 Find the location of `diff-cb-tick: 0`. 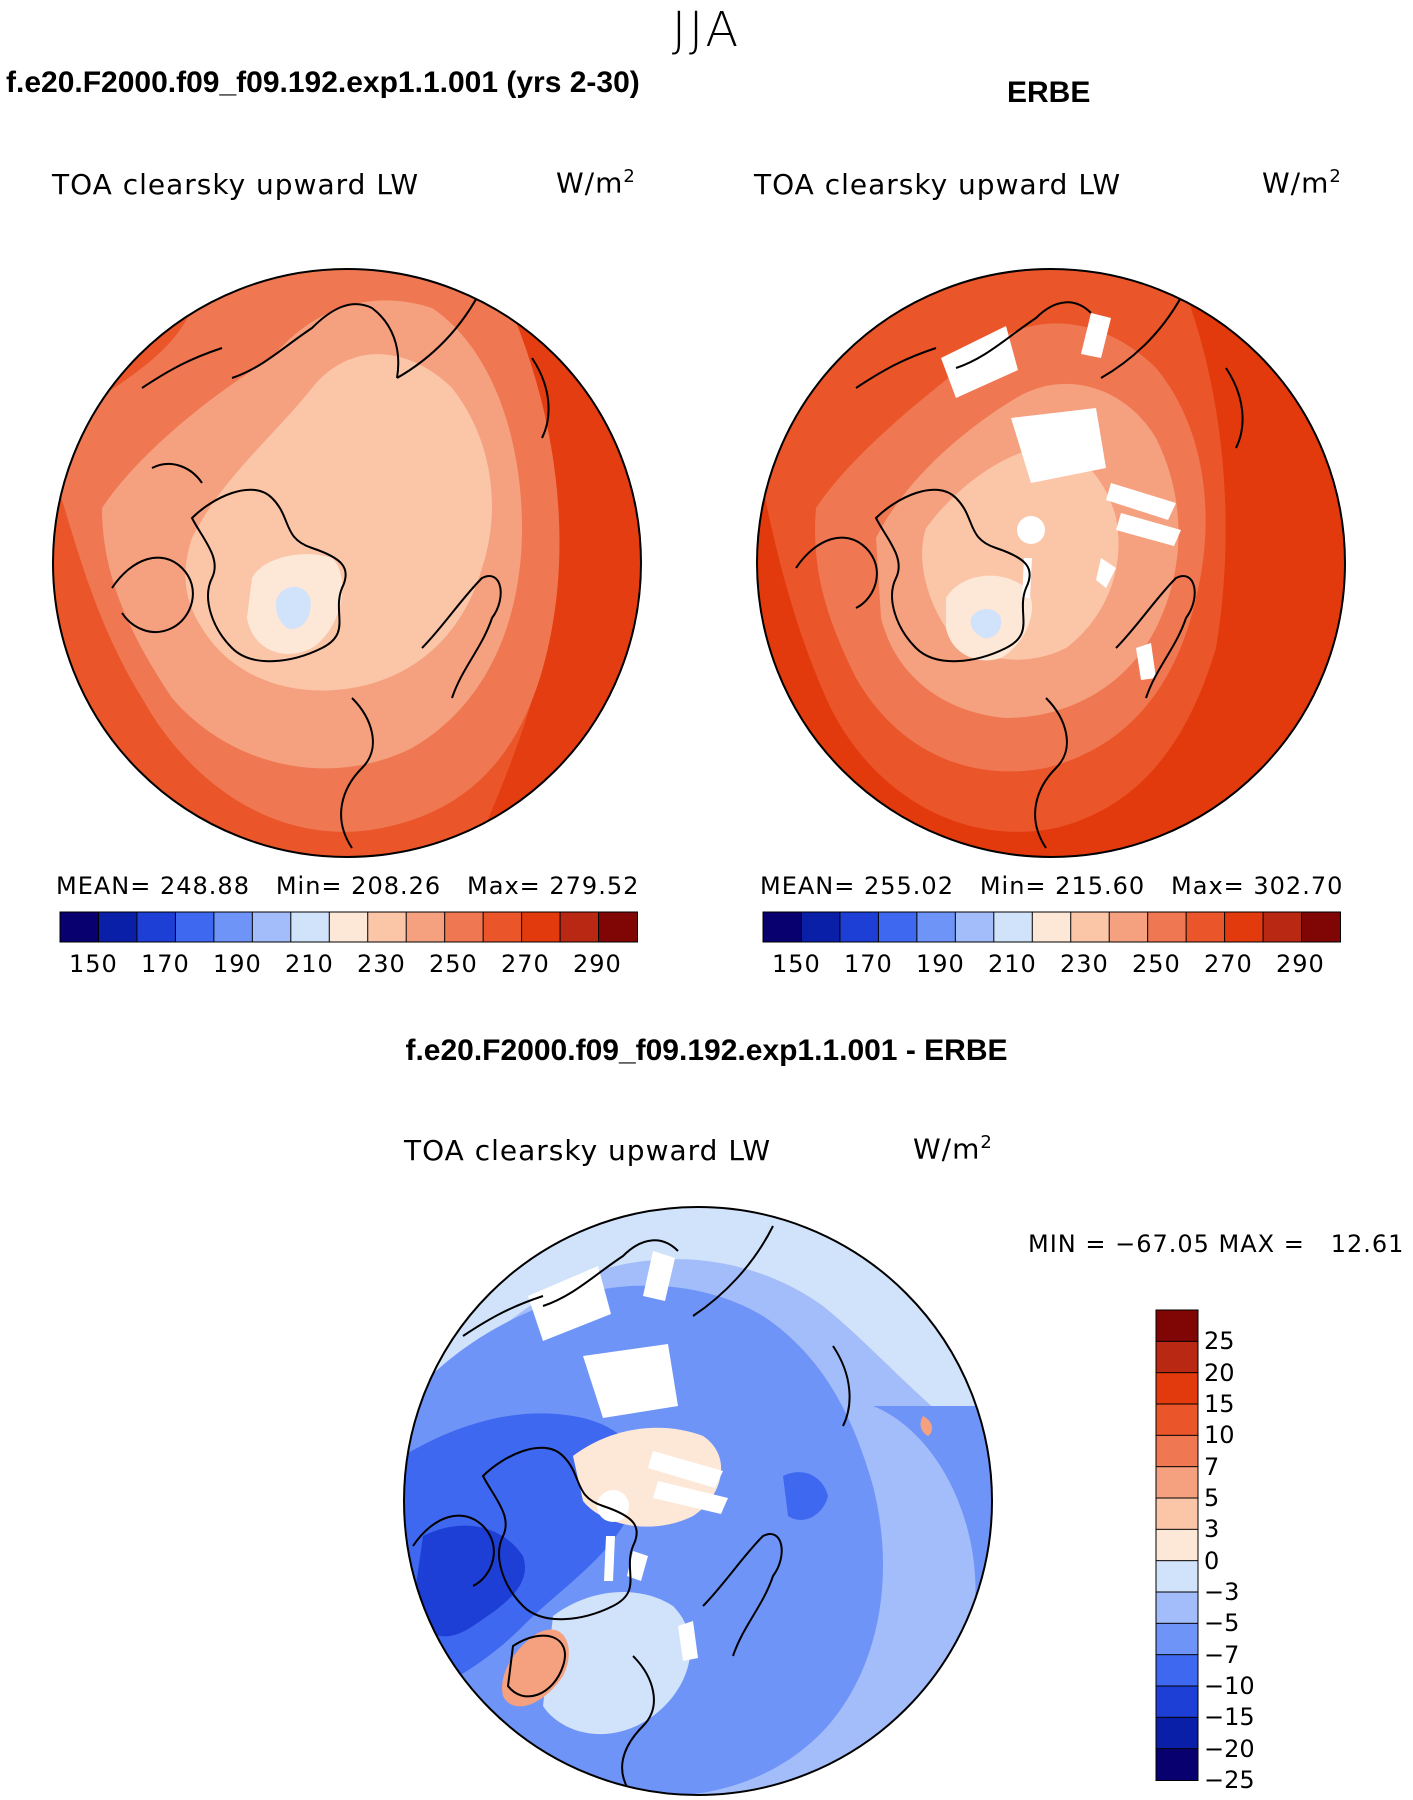

diff-cb-tick: 0 is located at coordinates (1212, 1560).